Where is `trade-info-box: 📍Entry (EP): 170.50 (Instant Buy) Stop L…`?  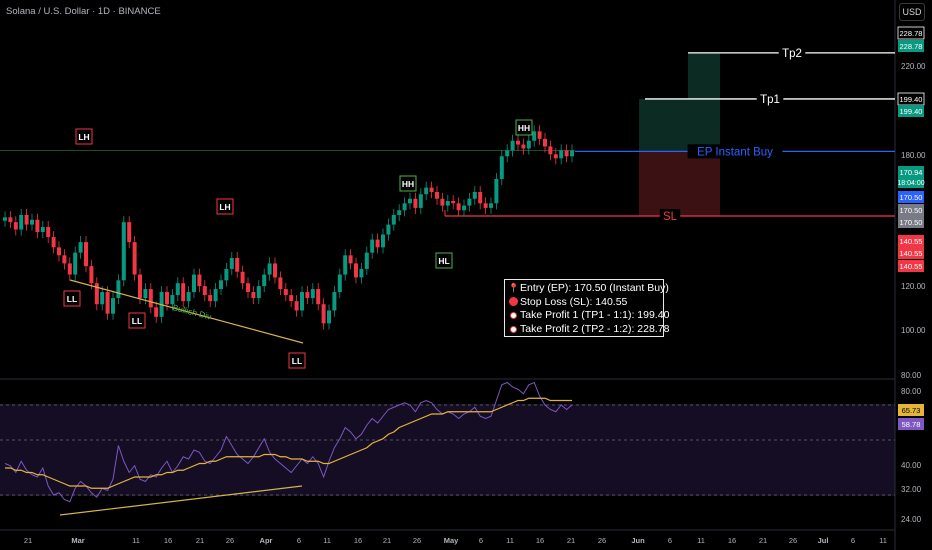
trade-info-box: 📍Entry (EP): 170.50 (Instant Buy) Stop L… is located at coordinates (586, 308).